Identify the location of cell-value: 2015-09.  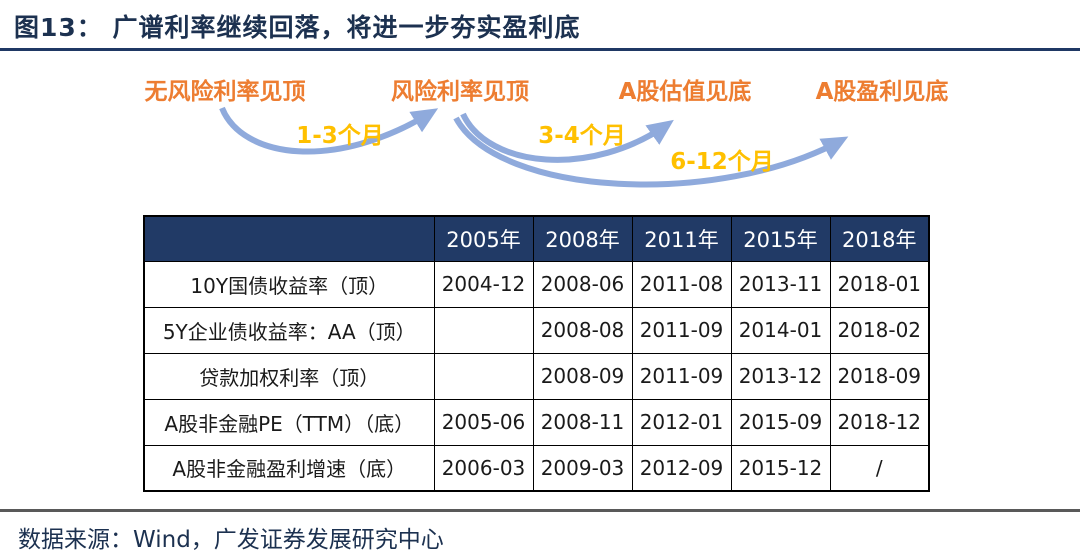
(780, 422).